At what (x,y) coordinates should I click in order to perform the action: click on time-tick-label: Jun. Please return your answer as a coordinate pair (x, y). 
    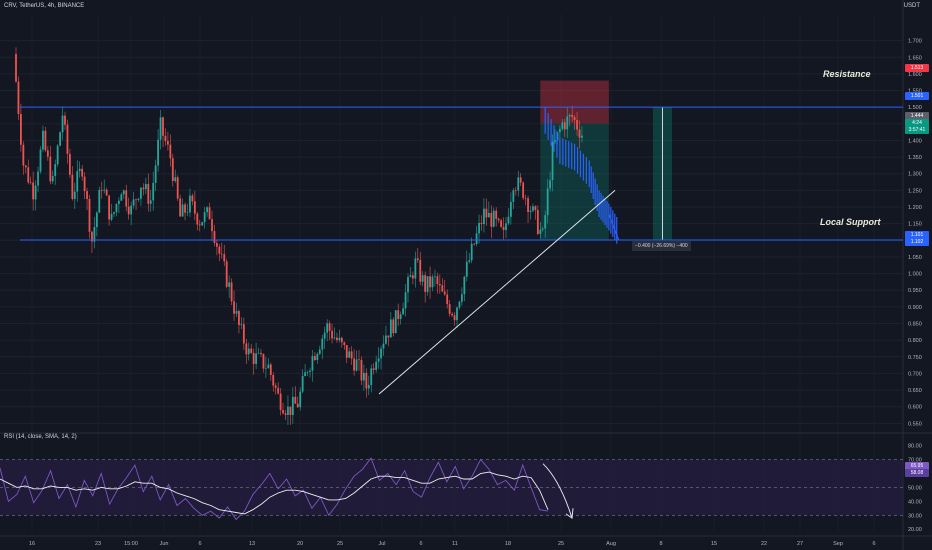
    Looking at the image, I should click on (164, 544).